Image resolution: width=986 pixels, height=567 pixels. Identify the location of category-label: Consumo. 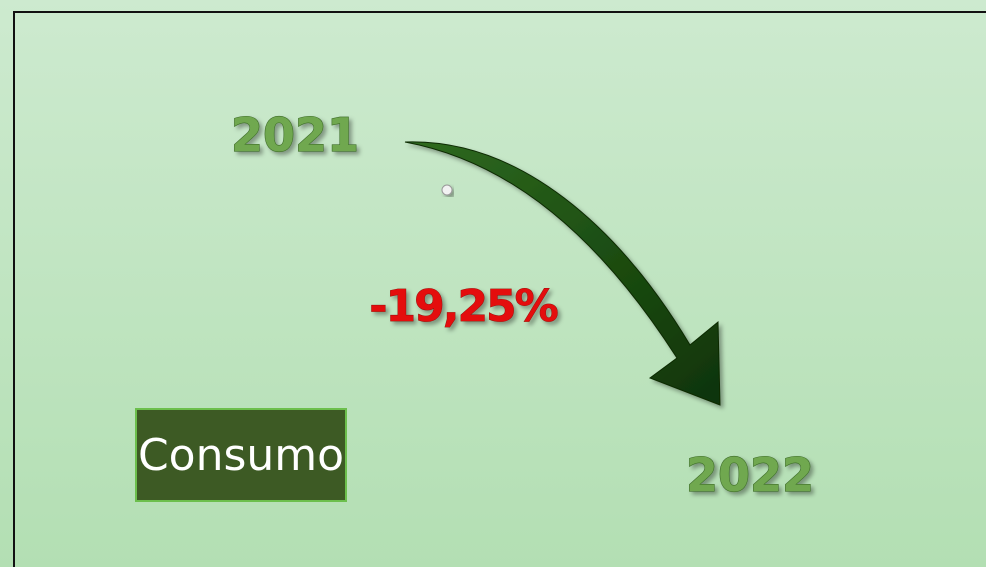
(241, 455).